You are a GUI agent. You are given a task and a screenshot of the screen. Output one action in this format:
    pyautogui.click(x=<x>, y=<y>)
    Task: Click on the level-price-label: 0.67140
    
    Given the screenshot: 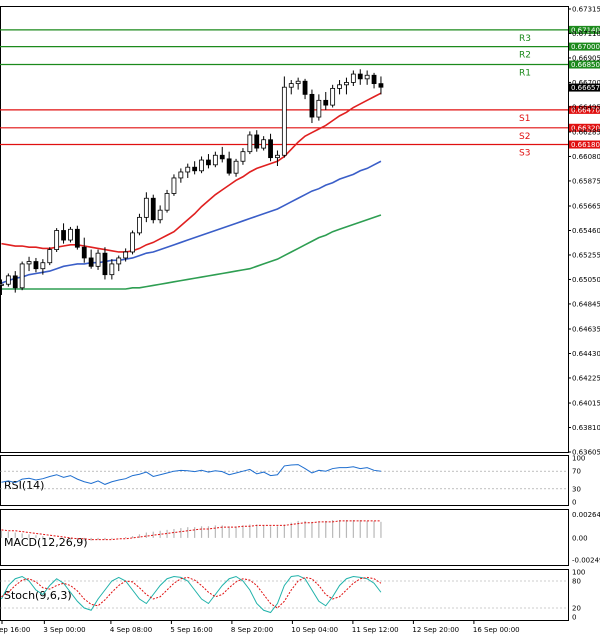 What is the action you would take?
    pyautogui.click(x=585, y=30)
    